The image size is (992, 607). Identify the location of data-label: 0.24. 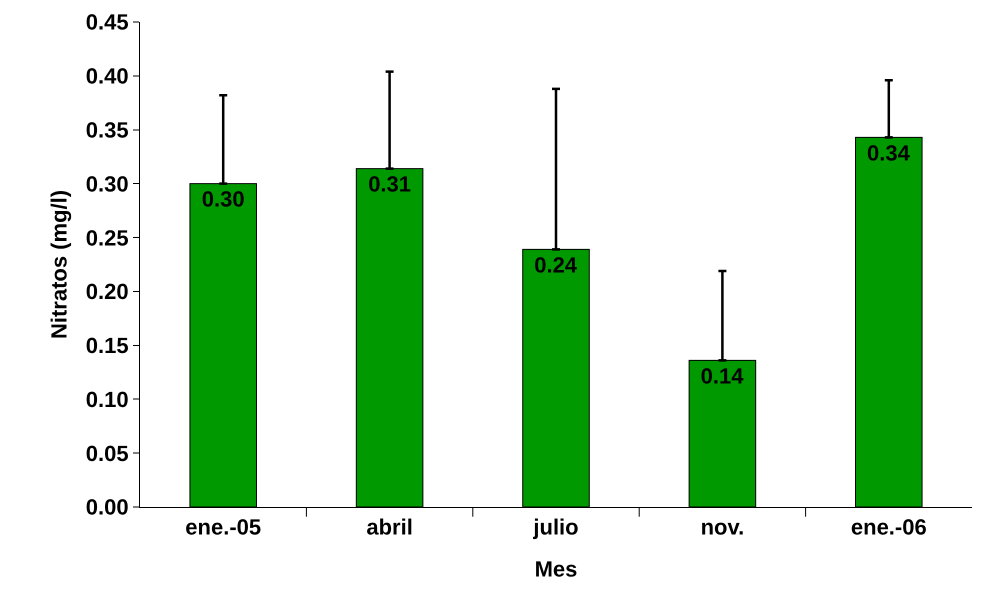
(556, 265).